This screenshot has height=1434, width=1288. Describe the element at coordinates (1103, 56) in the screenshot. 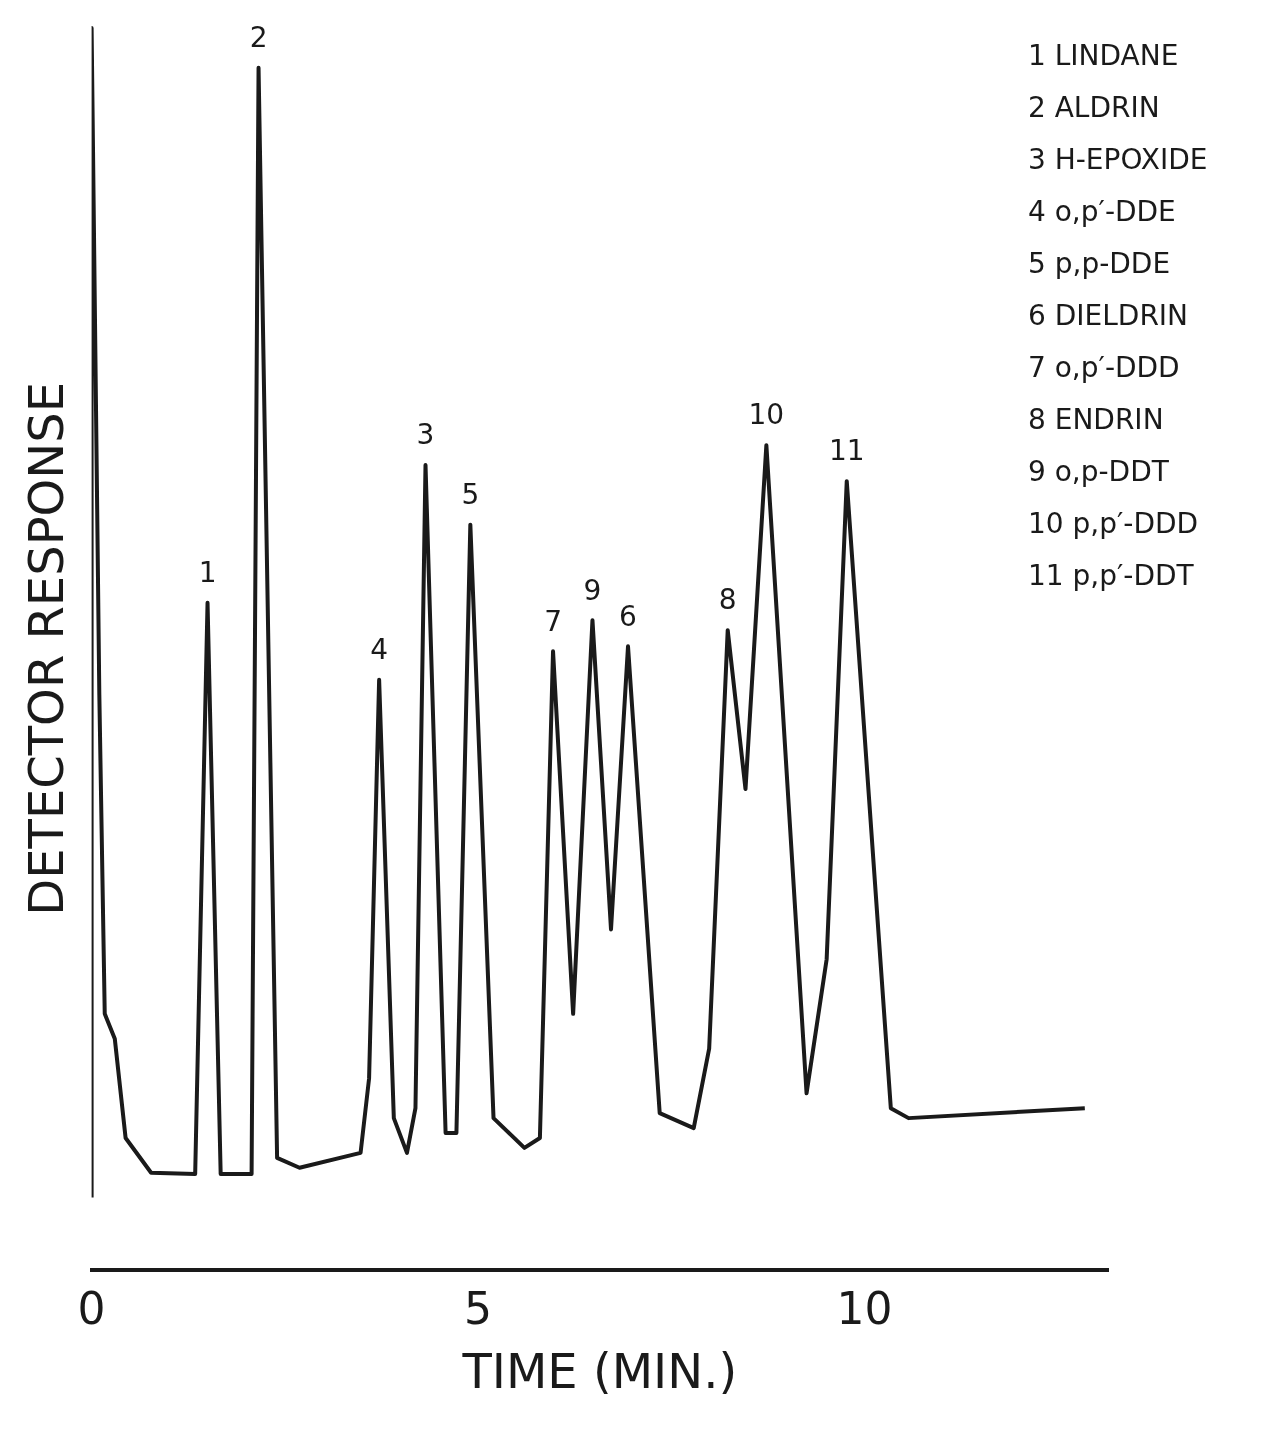

I see `annotation: 1 LINDANE` at that location.